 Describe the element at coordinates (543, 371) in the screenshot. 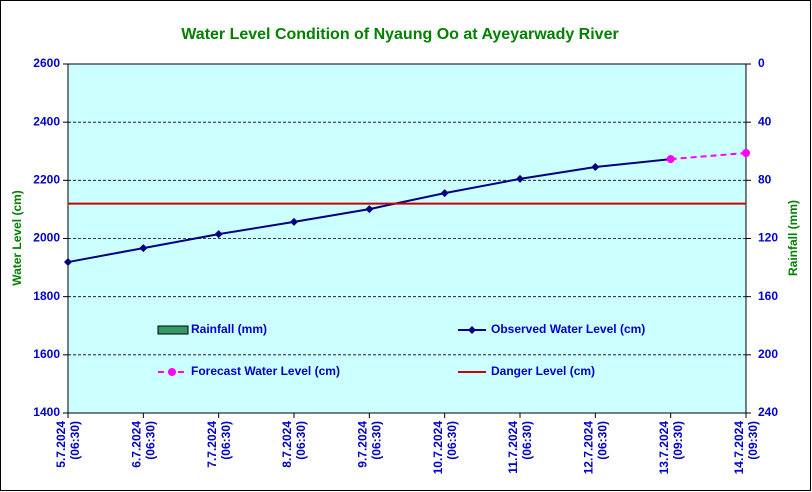

I see `legend-label: Danger Level (cm)` at that location.